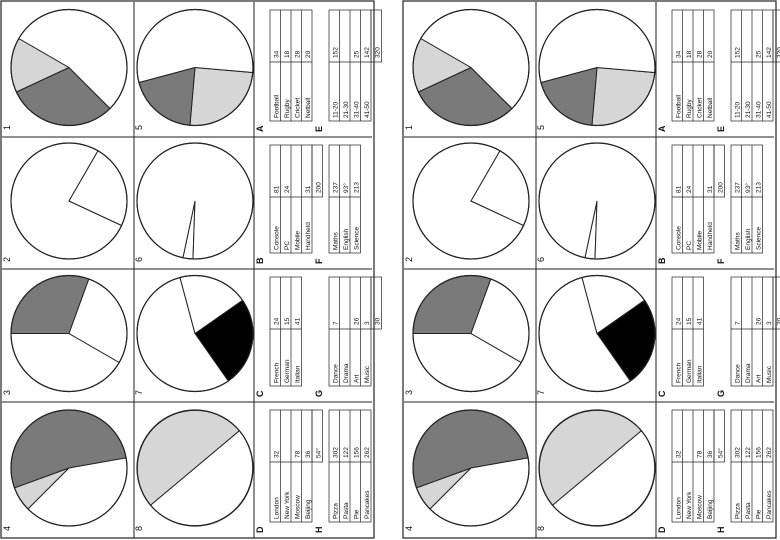 The width and height of the screenshot is (780, 540). Describe the element at coordinates (662, 260) in the screenshot. I see `table-letter-label: B` at that location.